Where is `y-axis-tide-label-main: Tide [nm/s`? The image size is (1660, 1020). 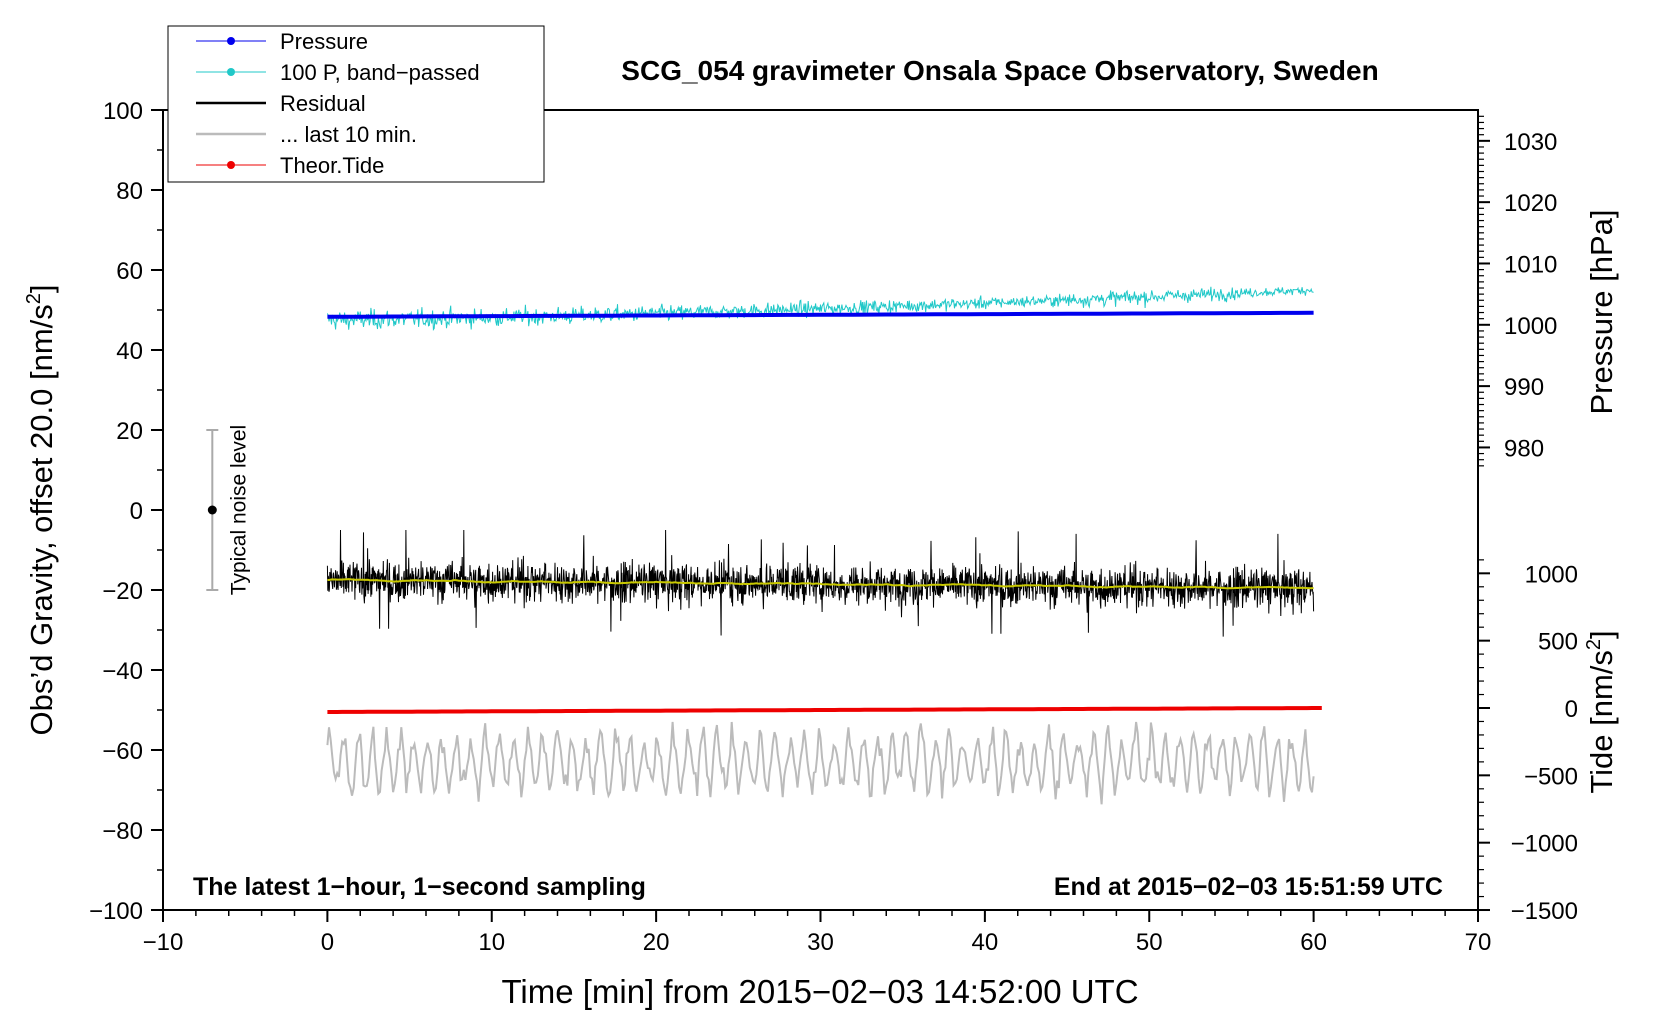 y-axis-tide-label-main: Tide [nm/s is located at coordinates (1601, 722).